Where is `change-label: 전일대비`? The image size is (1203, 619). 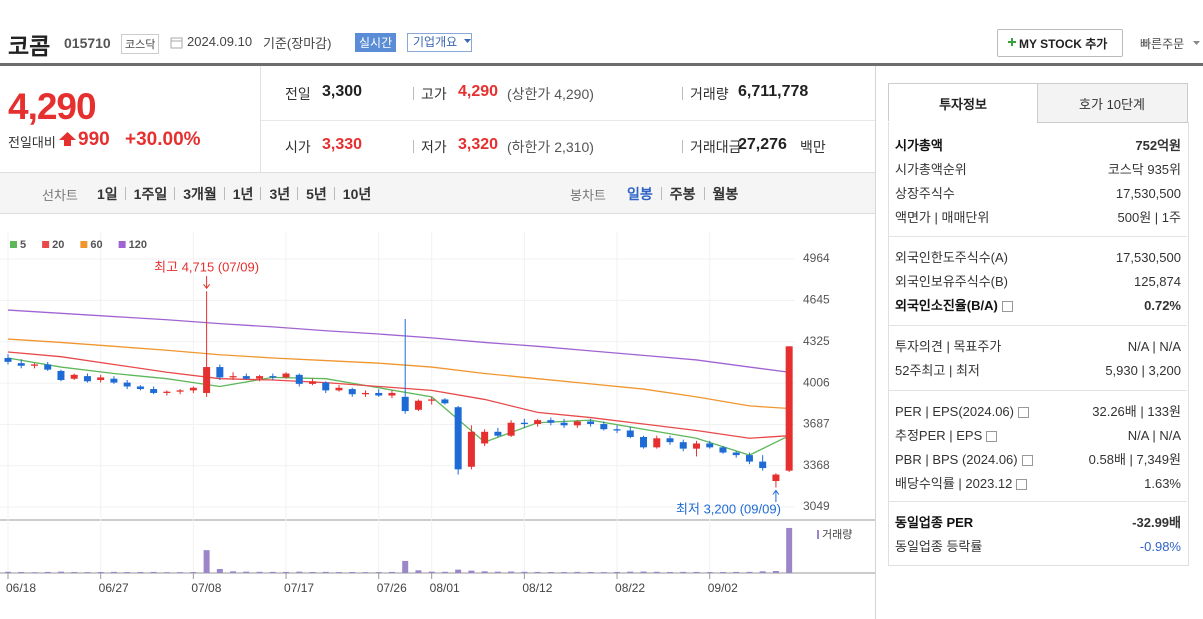 change-label: 전일대비 is located at coordinates (32, 142).